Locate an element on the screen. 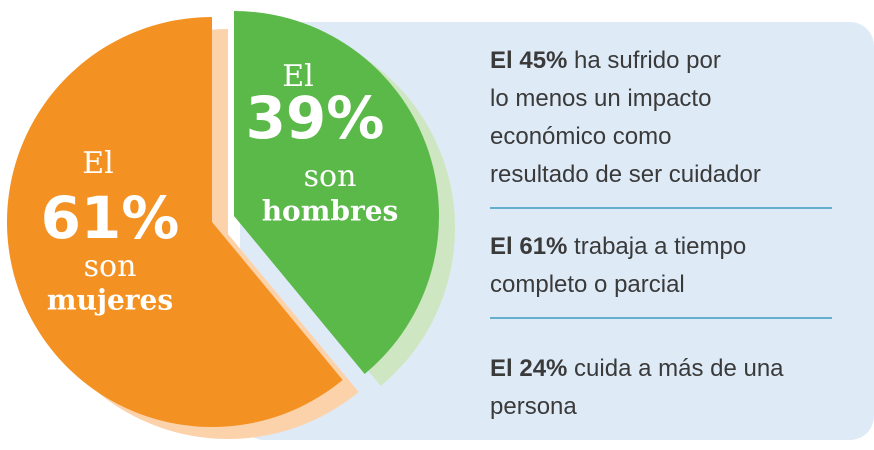  fact-line: persona is located at coordinates (533, 406).